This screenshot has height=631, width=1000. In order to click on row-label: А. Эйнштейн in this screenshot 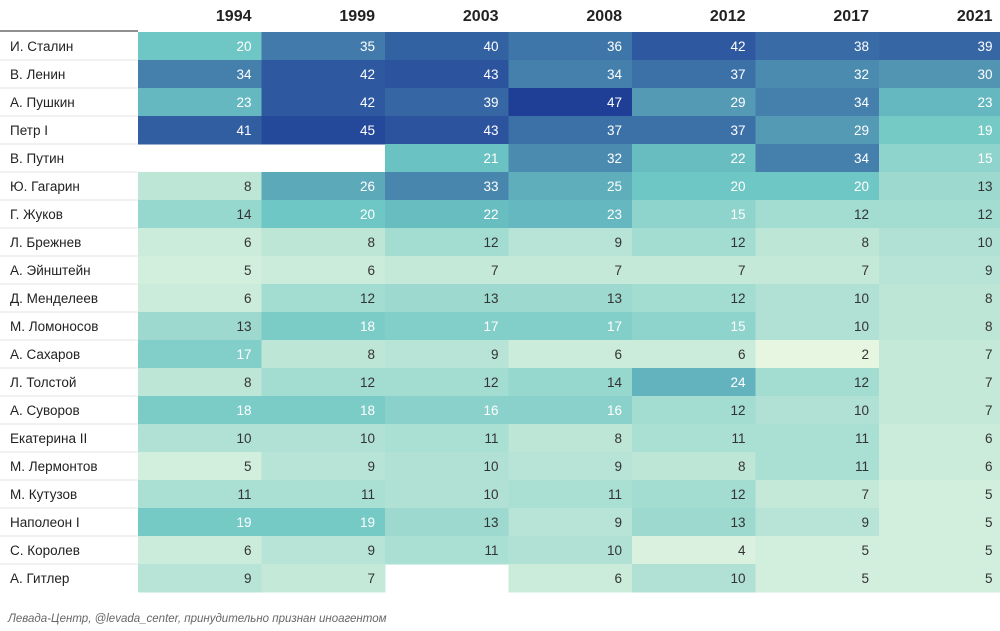, I will do `click(50, 270)`.